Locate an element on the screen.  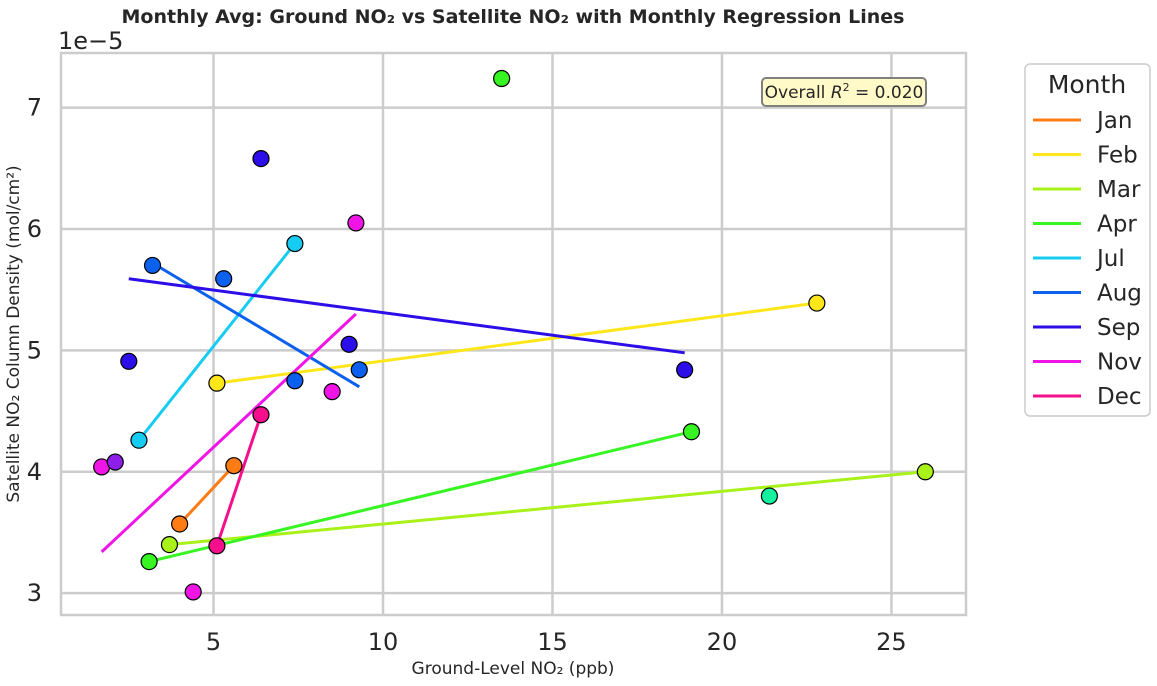
regression-line-mar is located at coordinates (547, 508).